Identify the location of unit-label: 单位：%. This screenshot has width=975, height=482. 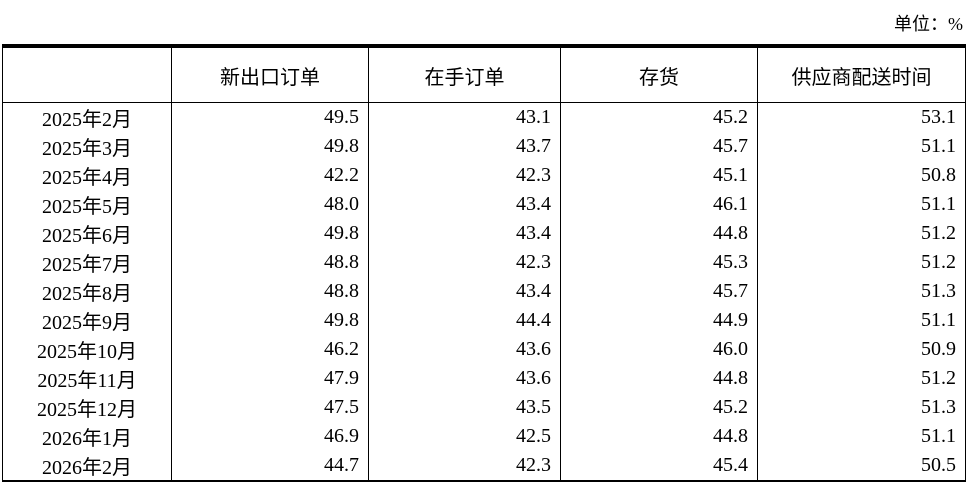
(928, 24).